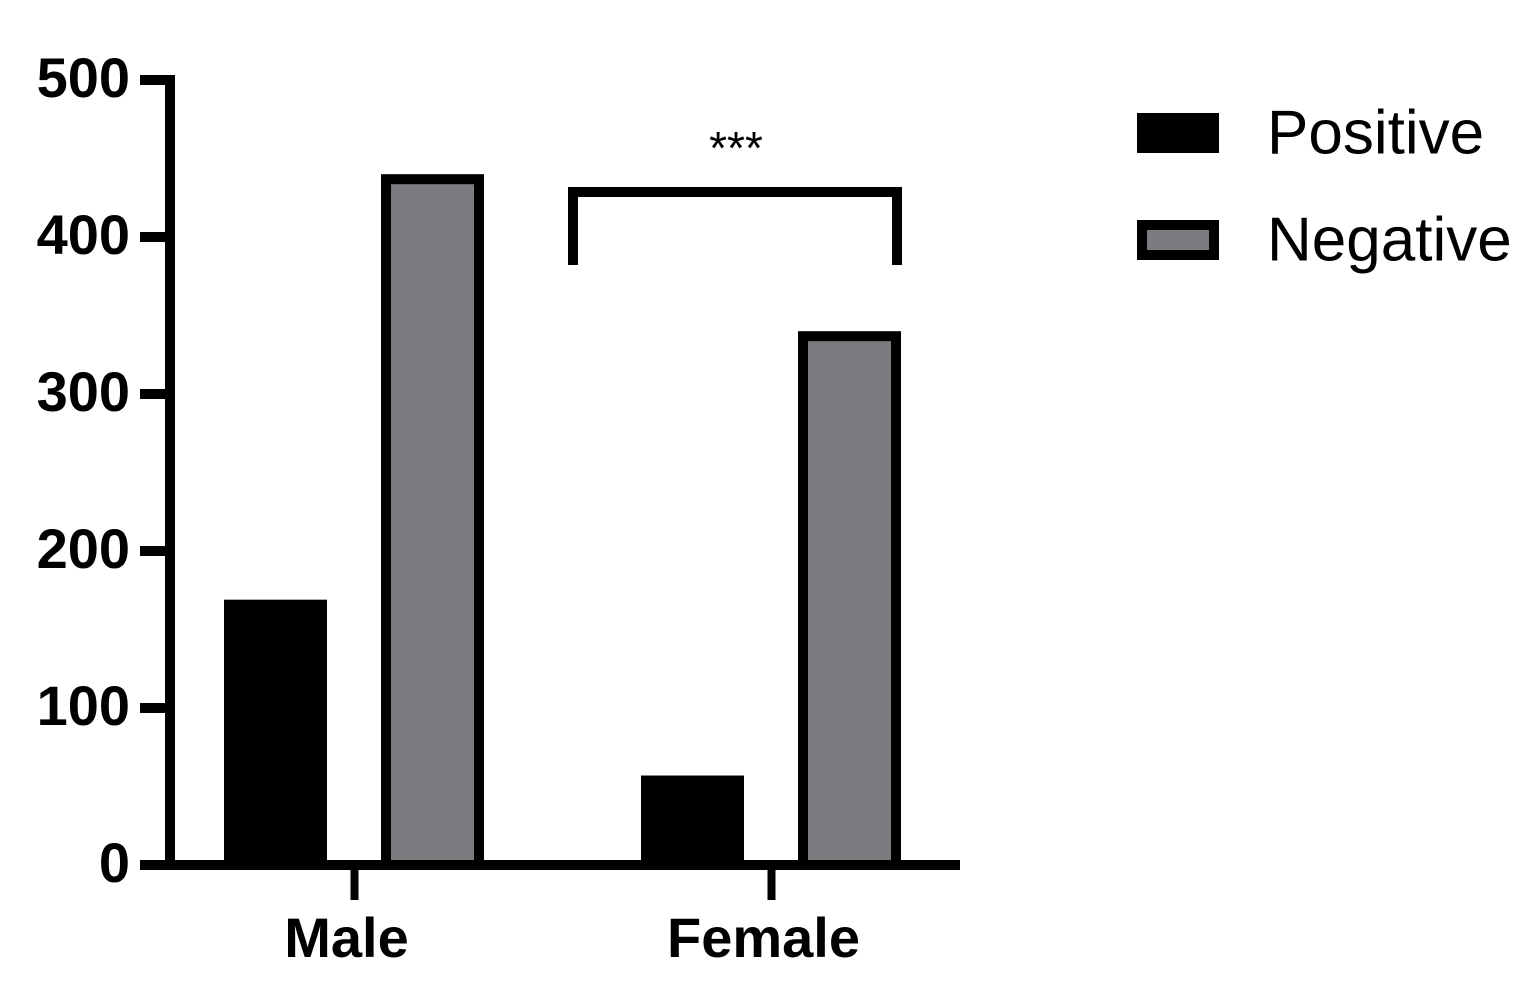 The height and width of the screenshot is (994, 1536). I want to click on y-tick-label: 0, so click(114, 862).